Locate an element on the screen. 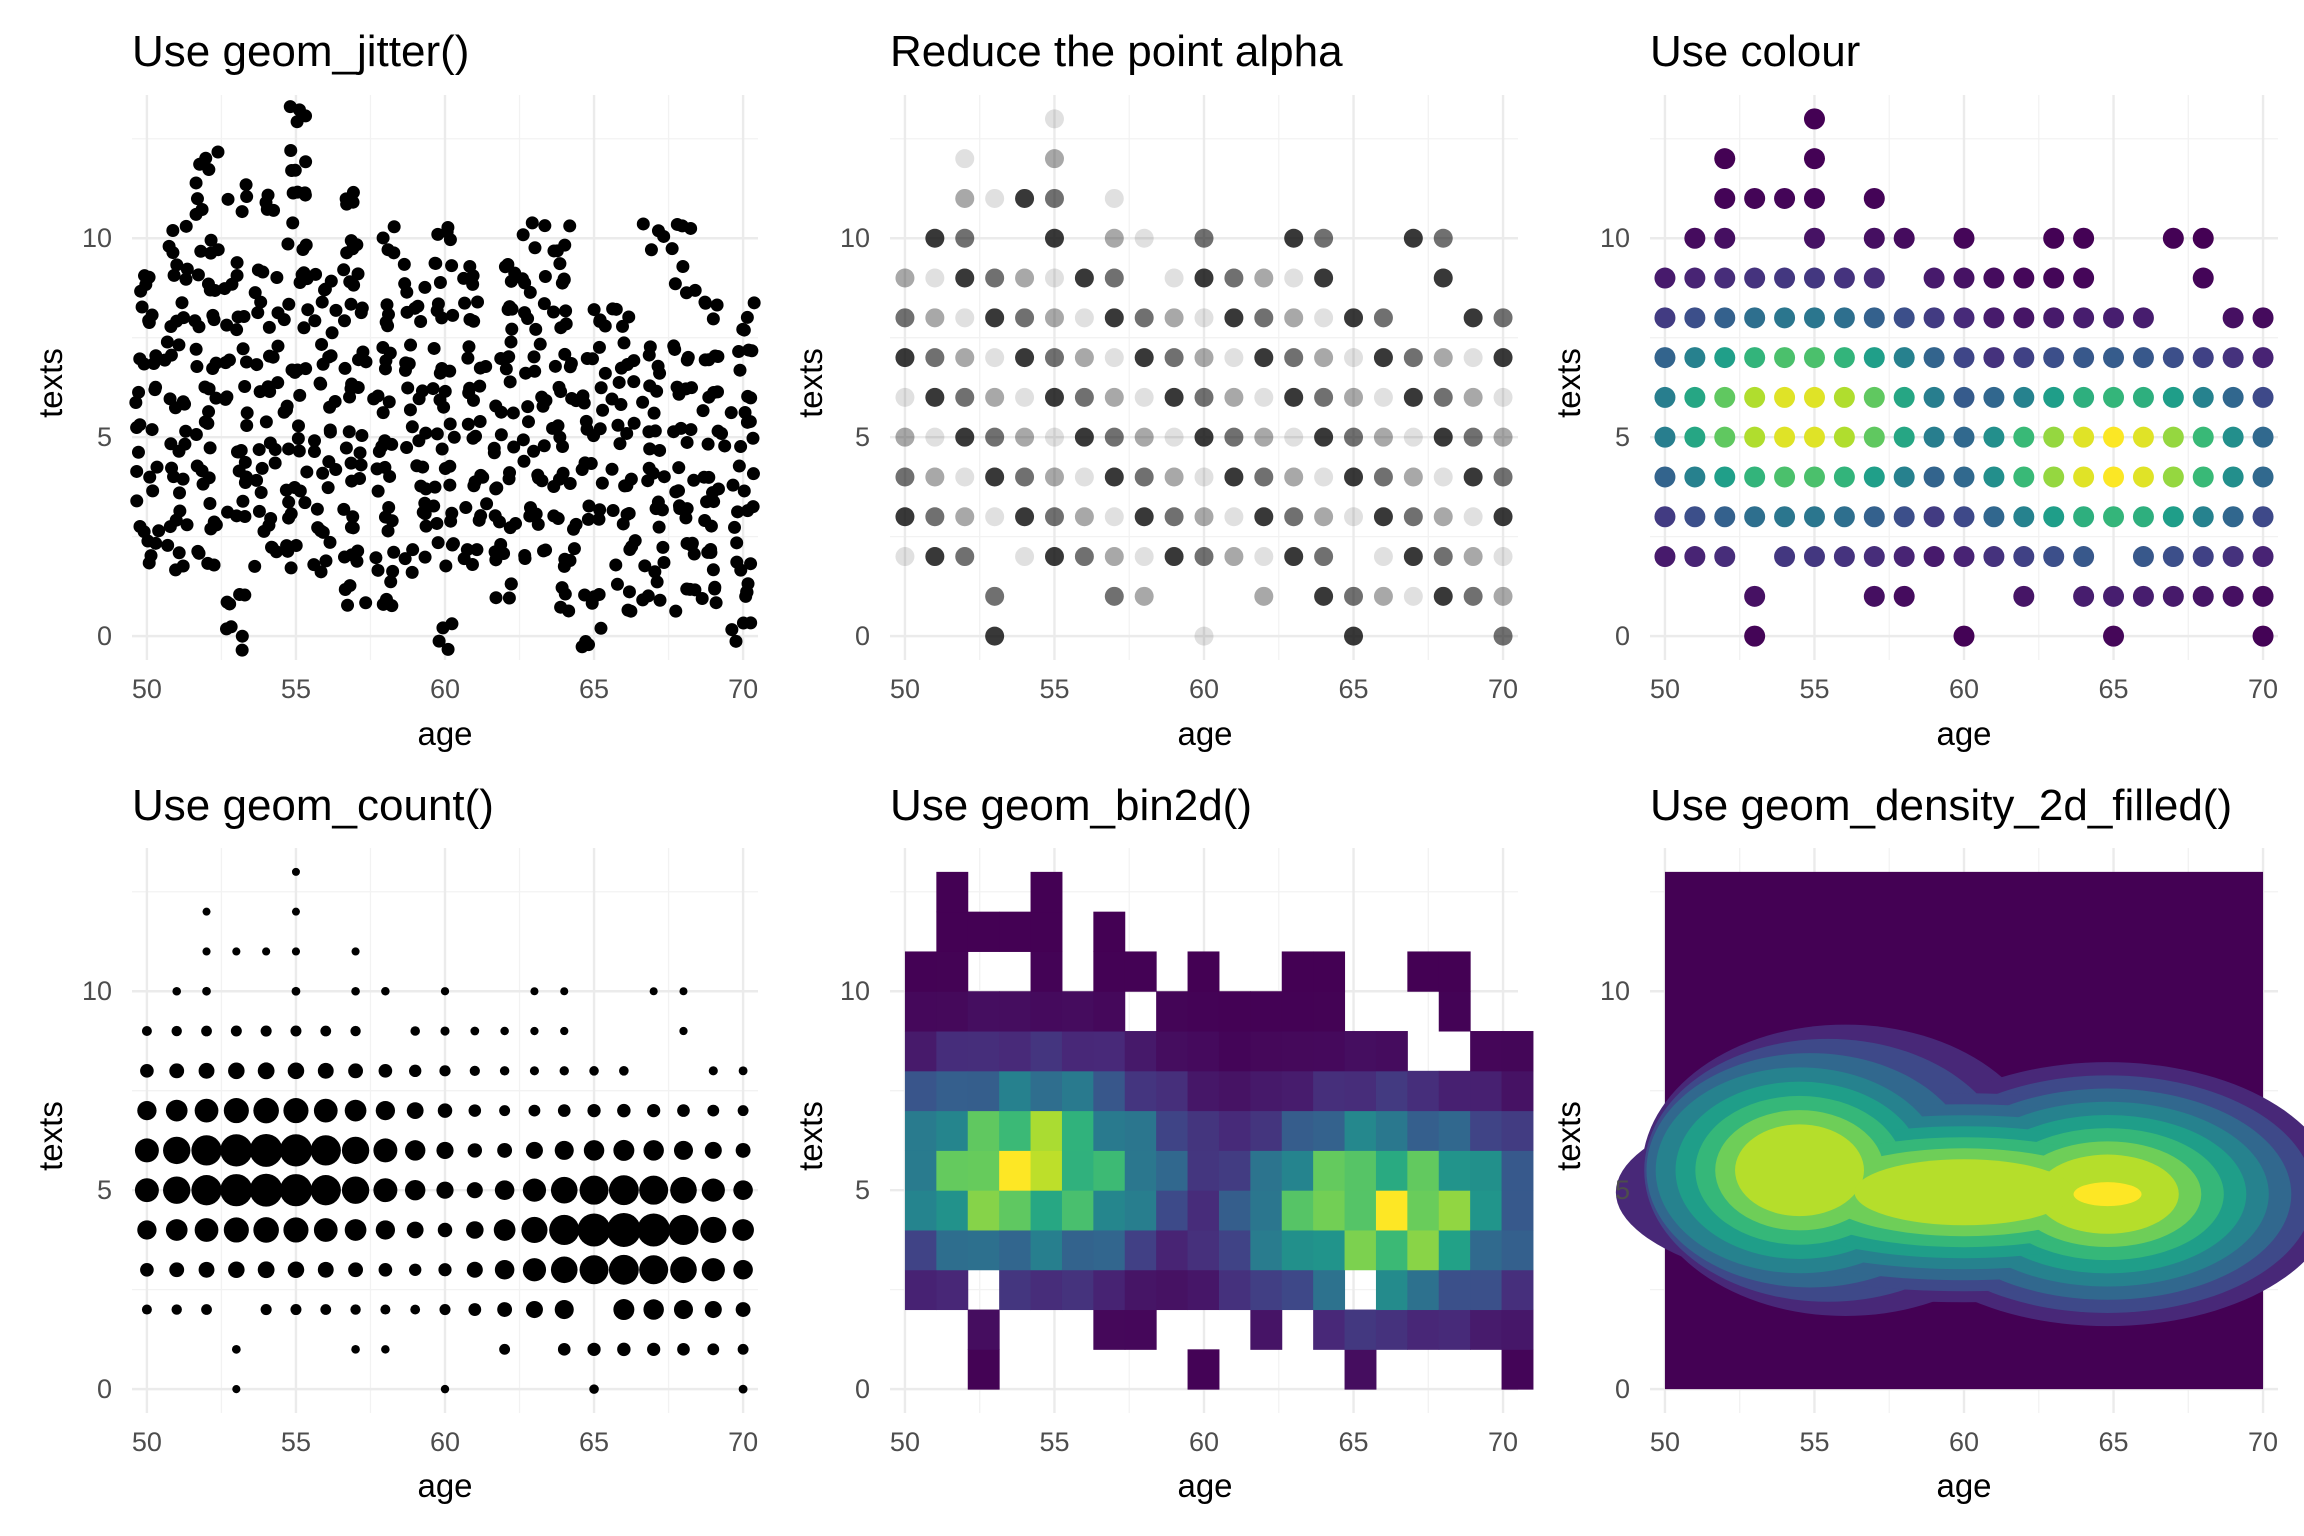  density-band is located at coordinates (1957, 1179).